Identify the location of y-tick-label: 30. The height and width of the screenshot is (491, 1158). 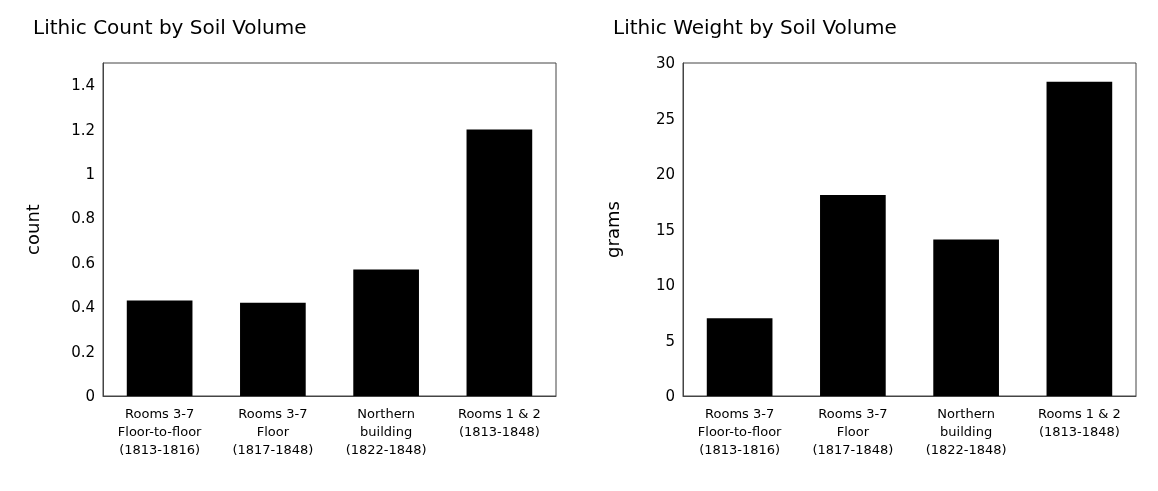
(665, 63).